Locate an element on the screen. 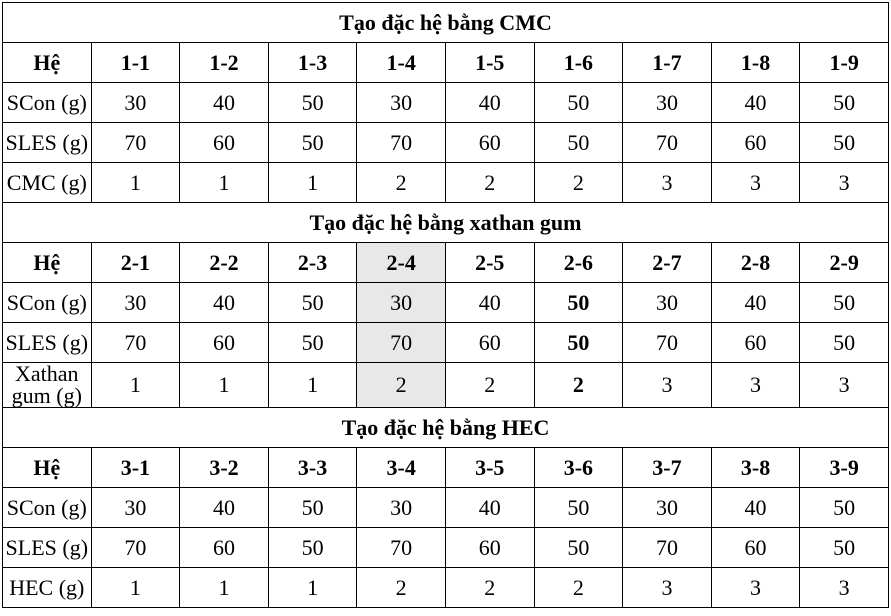 The width and height of the screenshot is (891, 616). column-header: 2-6 is located at coordinates (578, 262).